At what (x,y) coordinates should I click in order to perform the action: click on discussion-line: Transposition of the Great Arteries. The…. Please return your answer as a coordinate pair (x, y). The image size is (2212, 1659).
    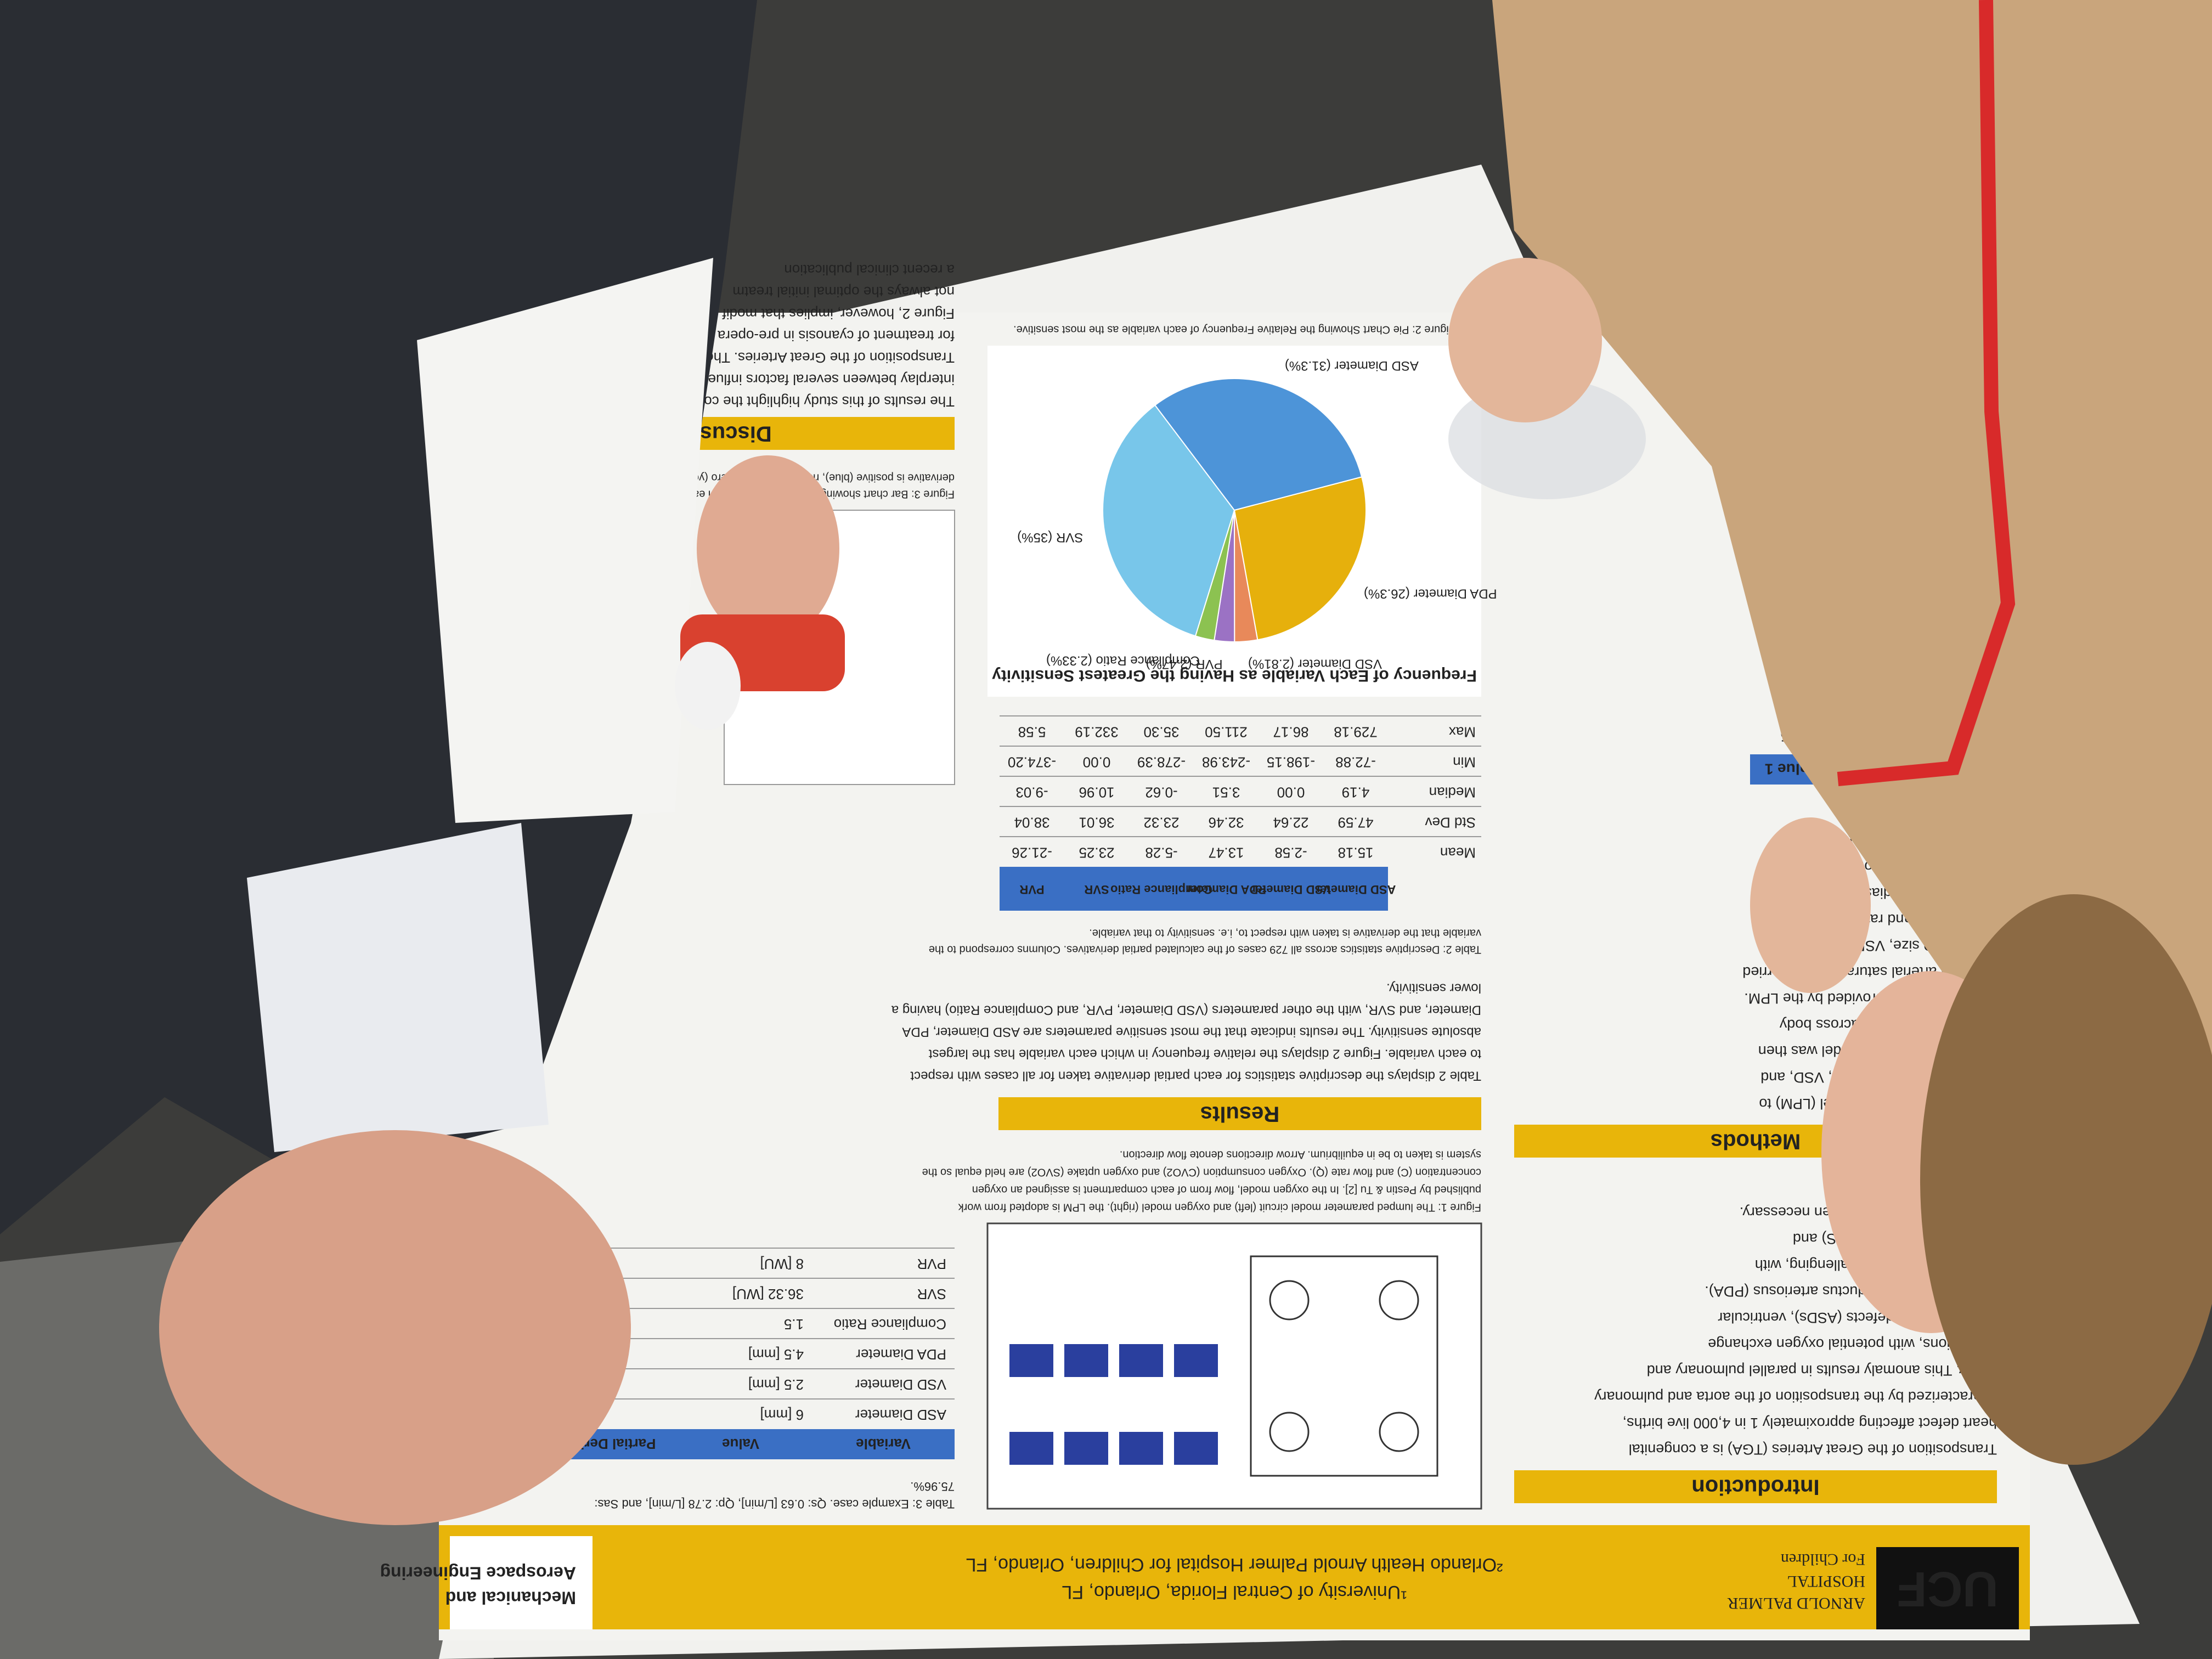
    Looking at the image, I should click on (825, 357).